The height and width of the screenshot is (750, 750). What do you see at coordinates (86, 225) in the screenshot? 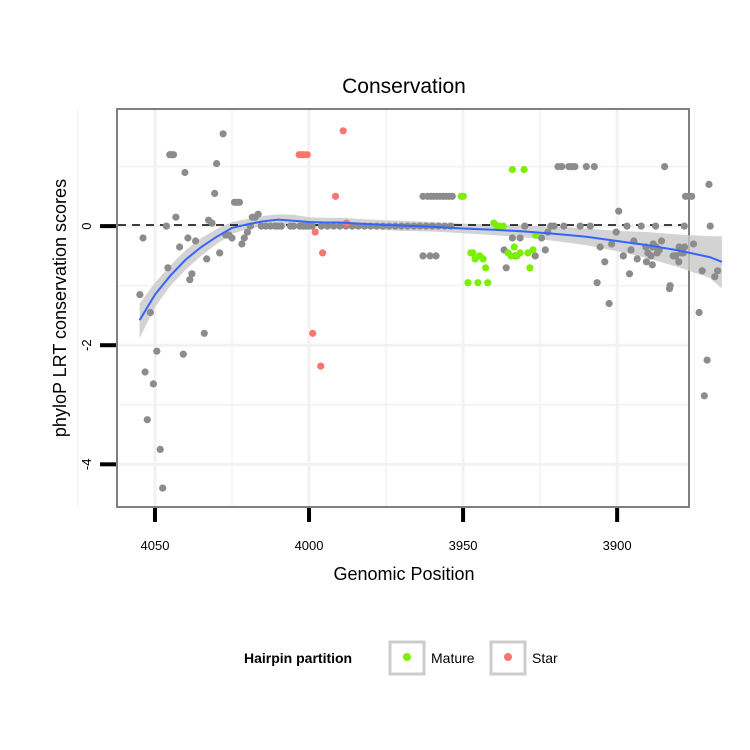
I see `y-tick-label: 0` at bounding box center [86, 225].